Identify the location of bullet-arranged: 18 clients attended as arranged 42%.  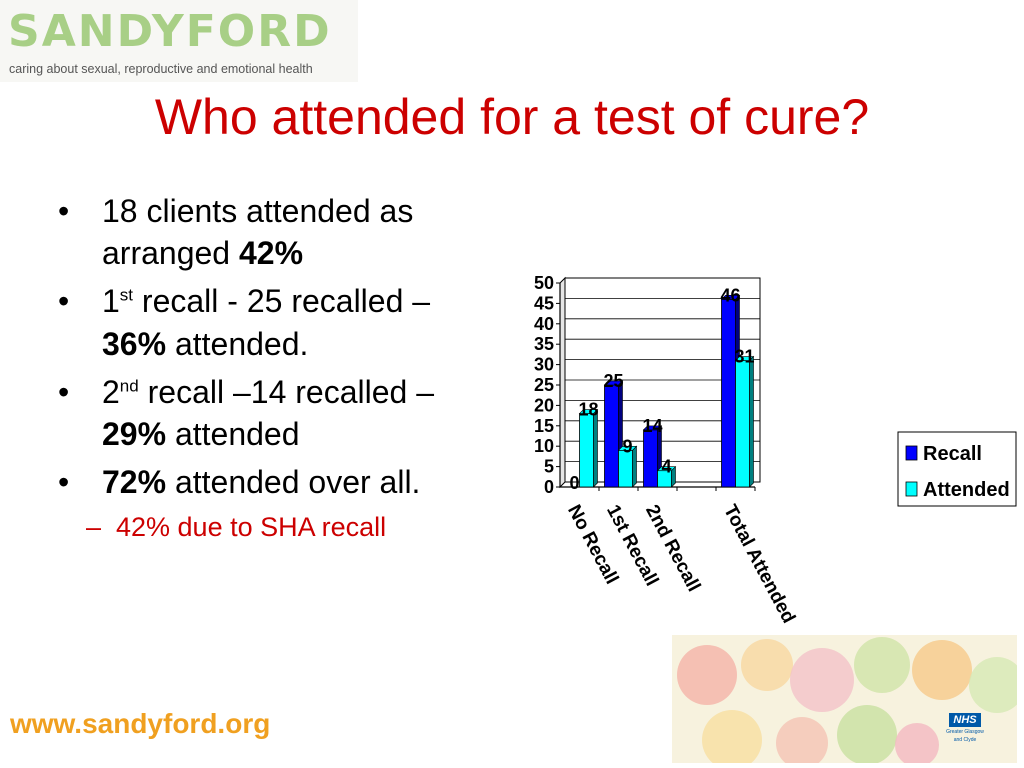
(278, 232).